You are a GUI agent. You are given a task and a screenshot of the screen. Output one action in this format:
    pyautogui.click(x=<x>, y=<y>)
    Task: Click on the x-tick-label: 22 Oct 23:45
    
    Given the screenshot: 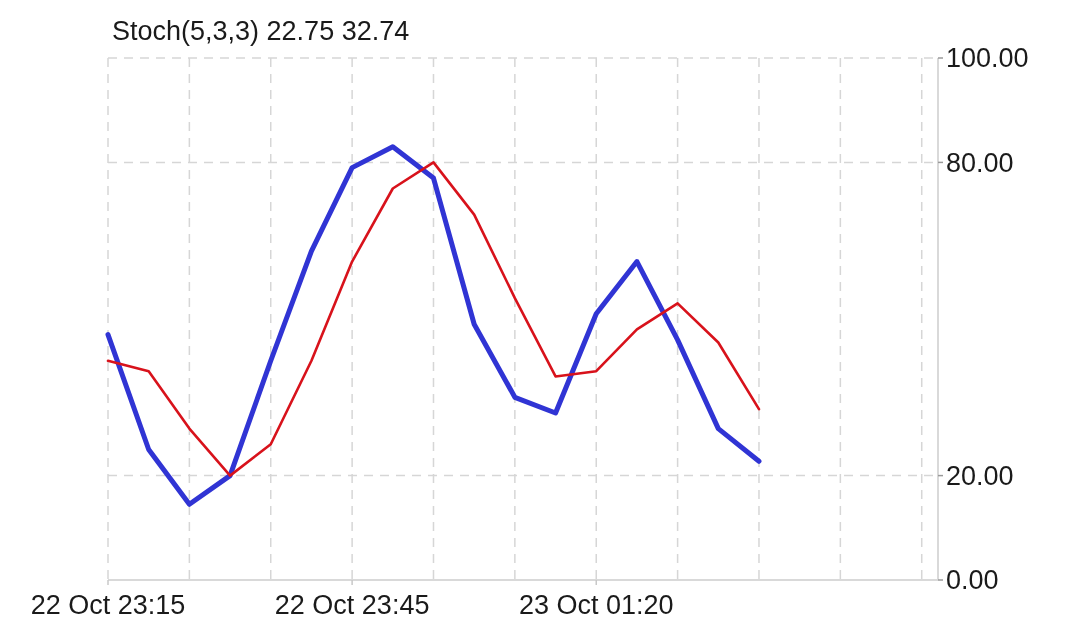 What is the action you would take?
    pyautogui.click(x=352, y=605)
    